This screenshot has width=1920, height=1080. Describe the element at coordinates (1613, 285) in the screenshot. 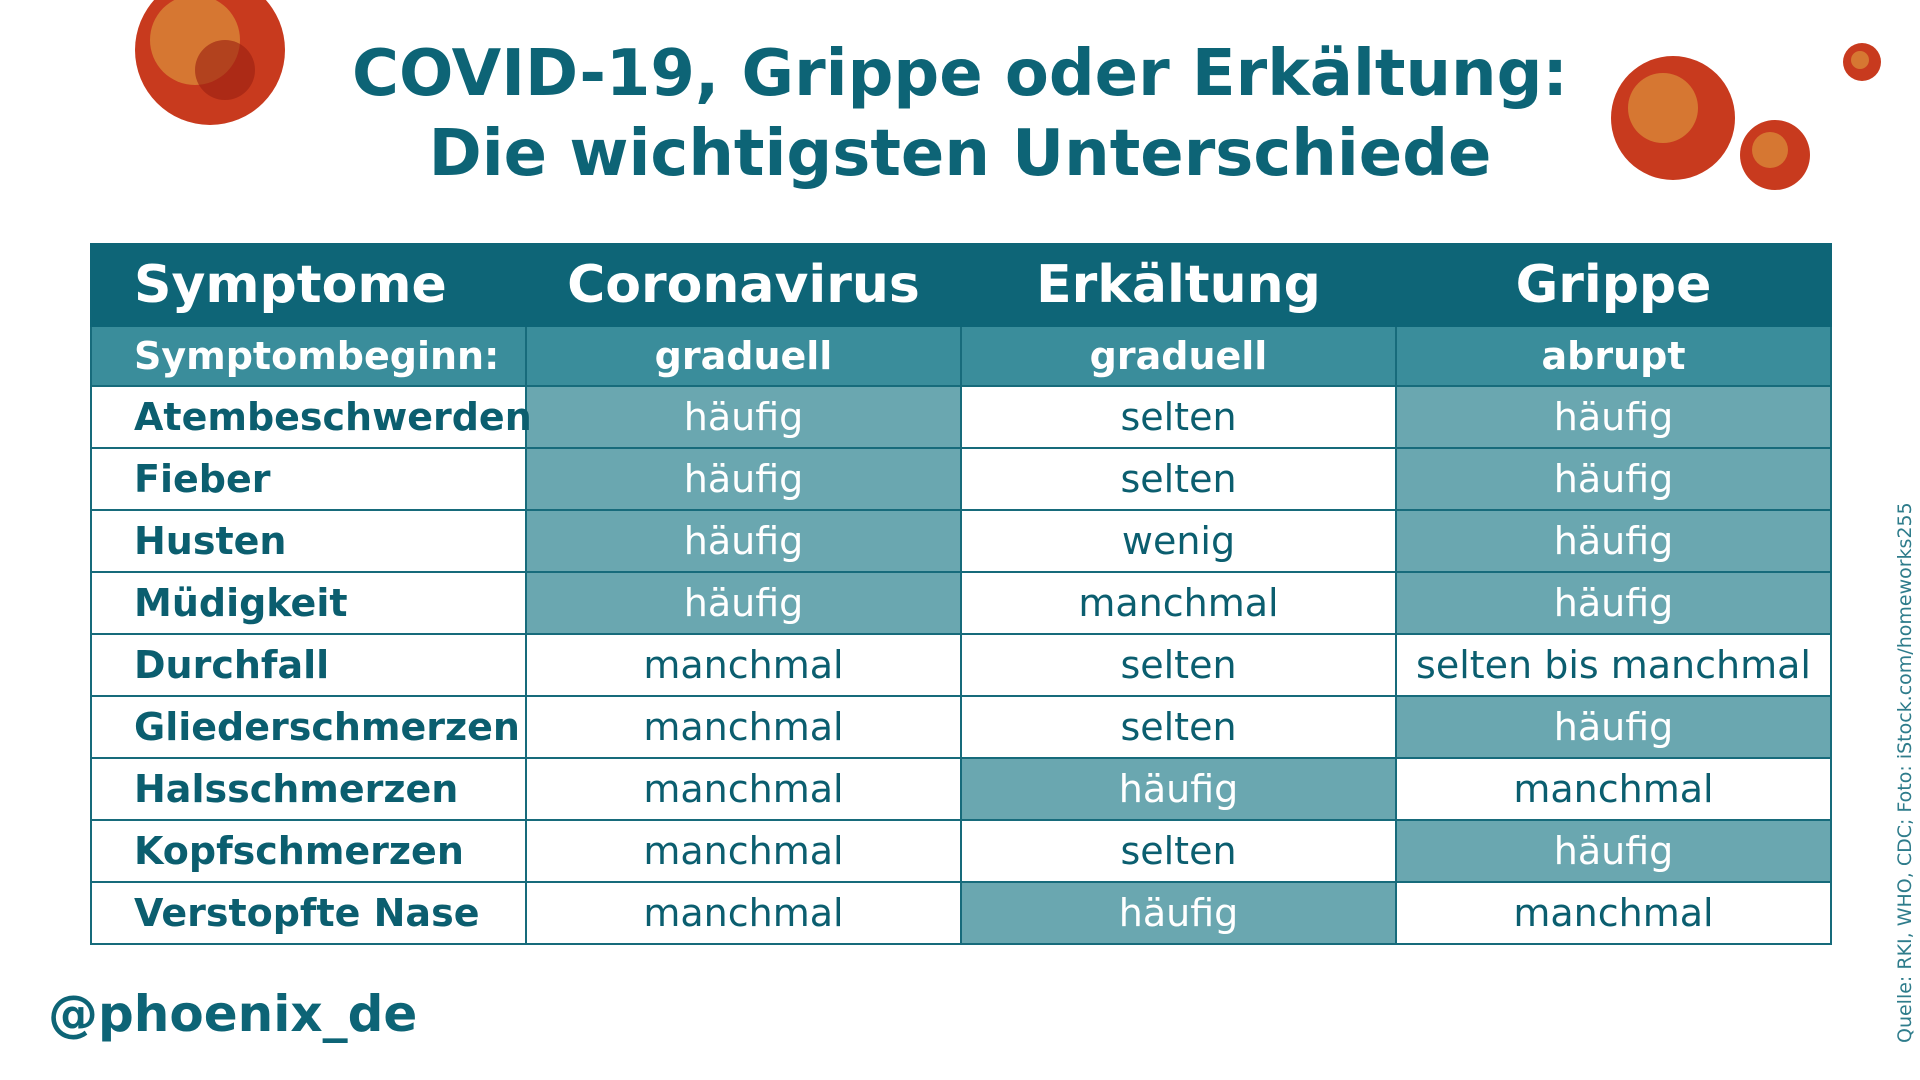

I see `column-header: Grippe` at that location.